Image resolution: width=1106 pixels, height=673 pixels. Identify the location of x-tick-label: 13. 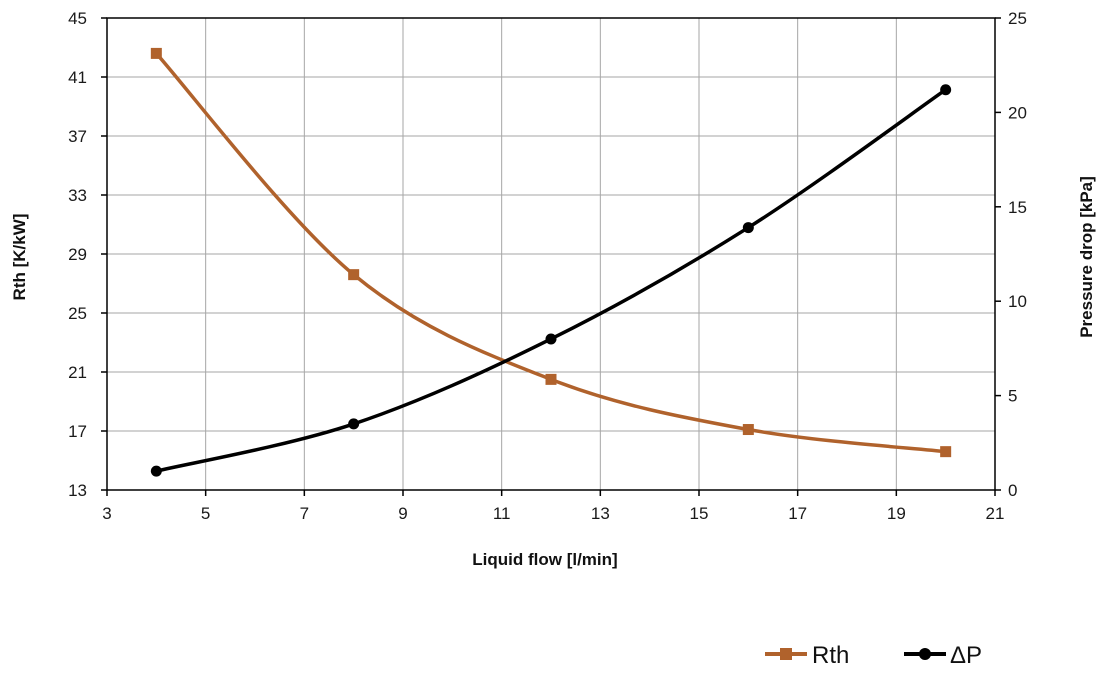
(600, 513).